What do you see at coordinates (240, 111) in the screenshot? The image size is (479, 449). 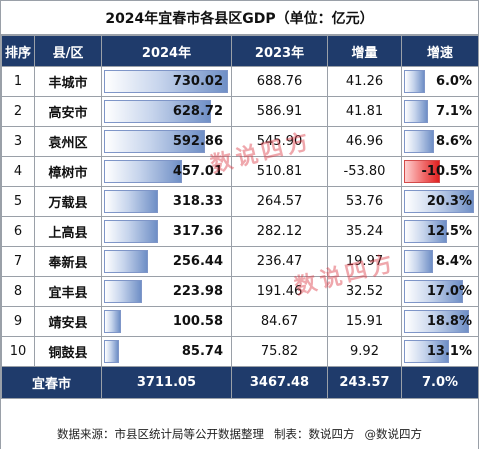 I see `table-row: 2 高安市 628.72 586.91 41.81 7.1%` at bounding box center [240, 111].